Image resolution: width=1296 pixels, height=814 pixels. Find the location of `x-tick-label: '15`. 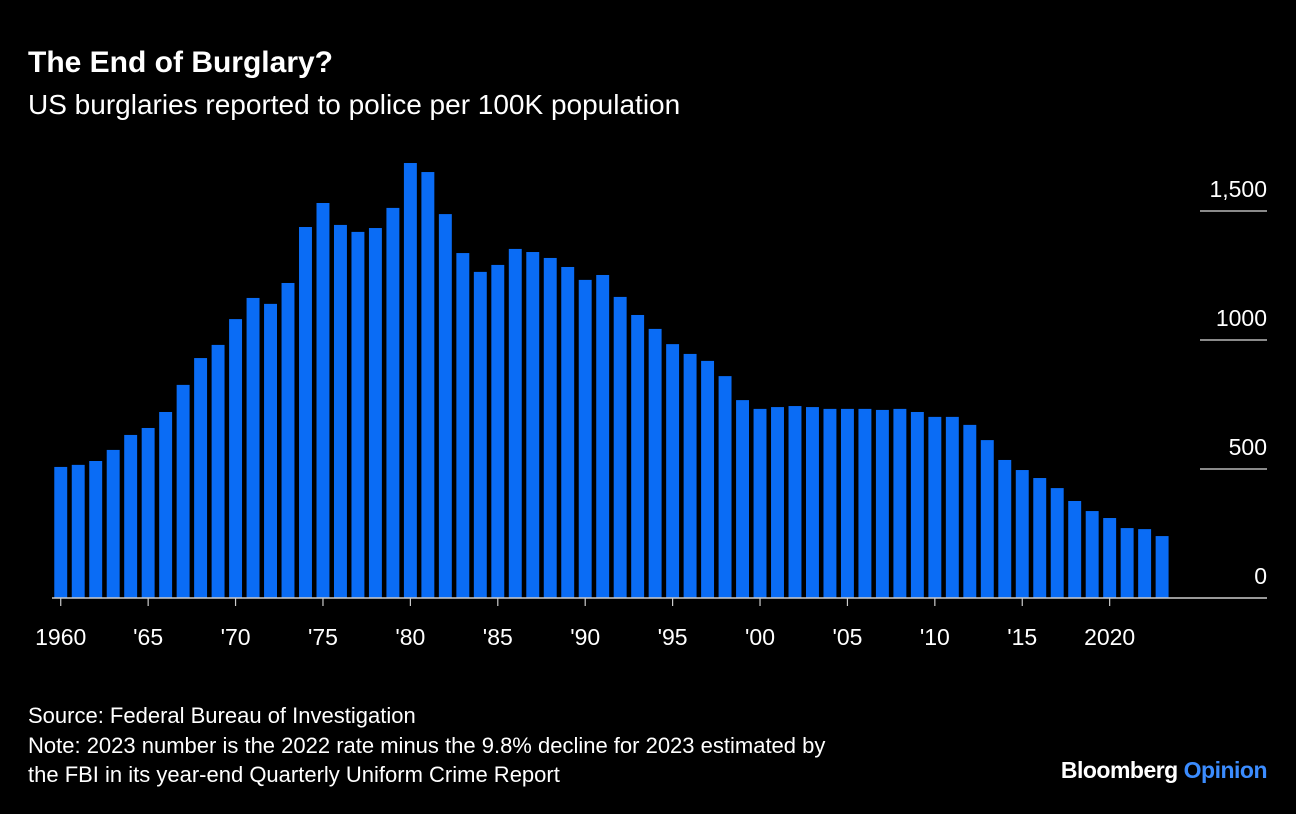

x-tick-label: '15 is located at coordinates (1022, 637).